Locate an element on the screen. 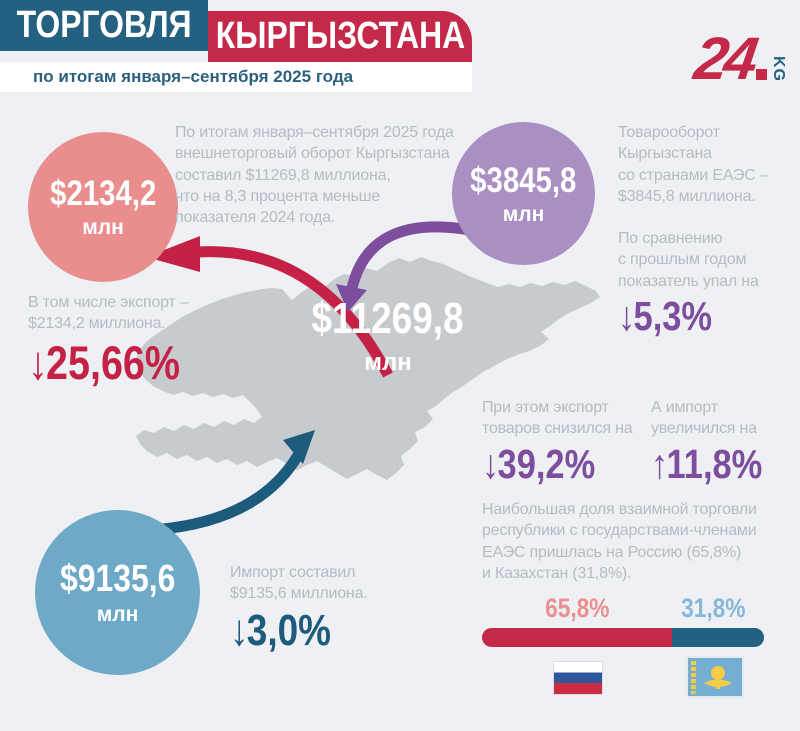 The height and width of the screenshot is (731, 800). import-circle-value: $9135,6 is located at coordinates (117, 579).